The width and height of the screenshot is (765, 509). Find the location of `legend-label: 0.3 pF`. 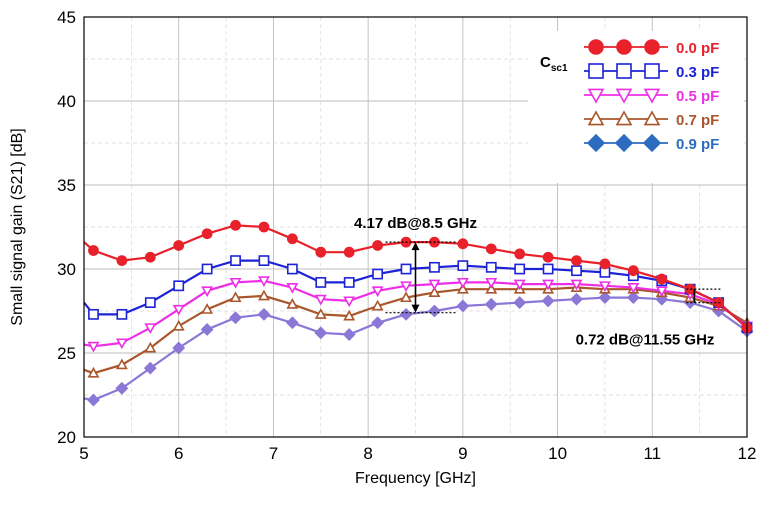

legend-label: 0.3 pF is located at coordinates (697, 72).